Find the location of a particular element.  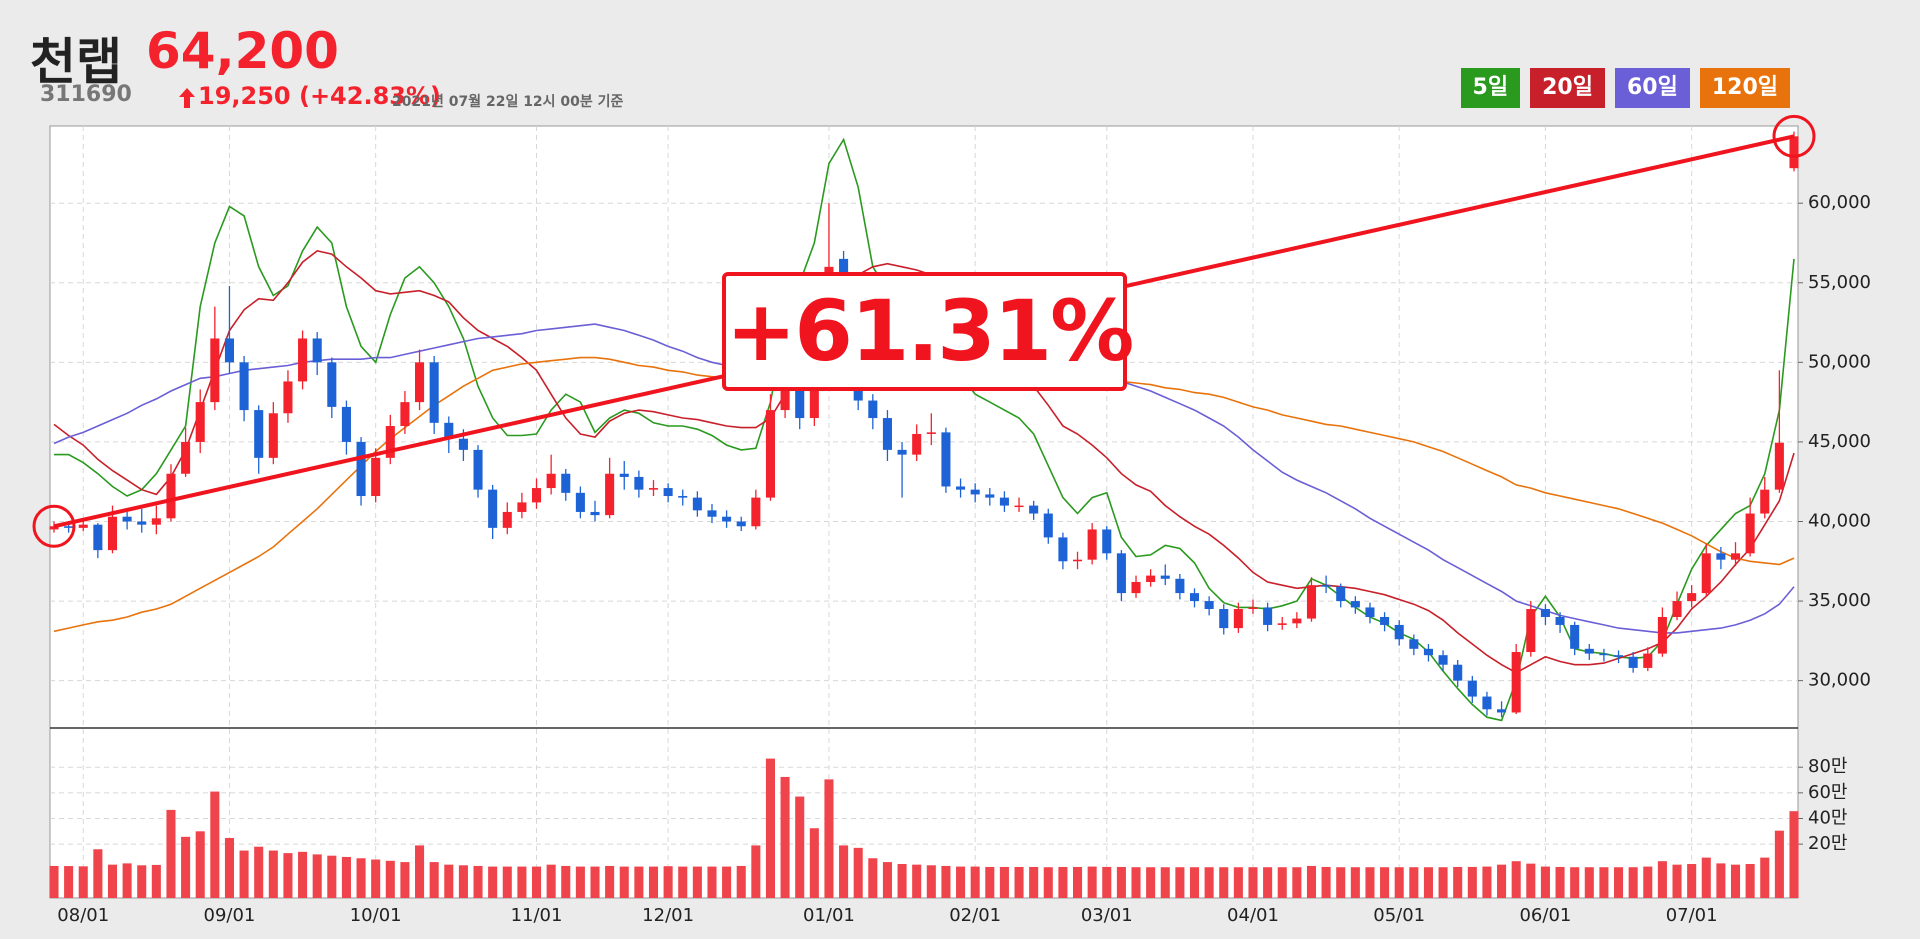

legend-item: 20일 is located at coordinates (1567, 88).